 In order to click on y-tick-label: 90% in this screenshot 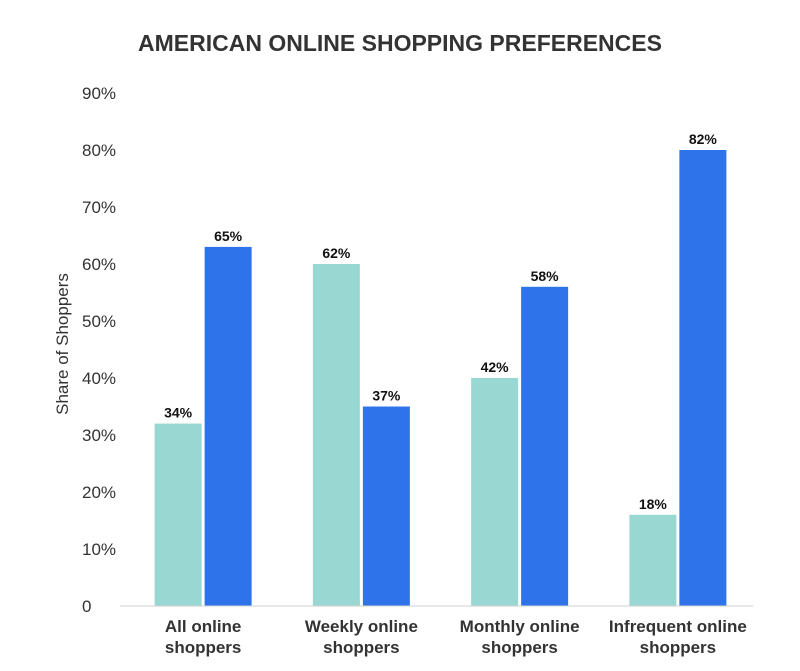, I will do `click(99, 93)`.